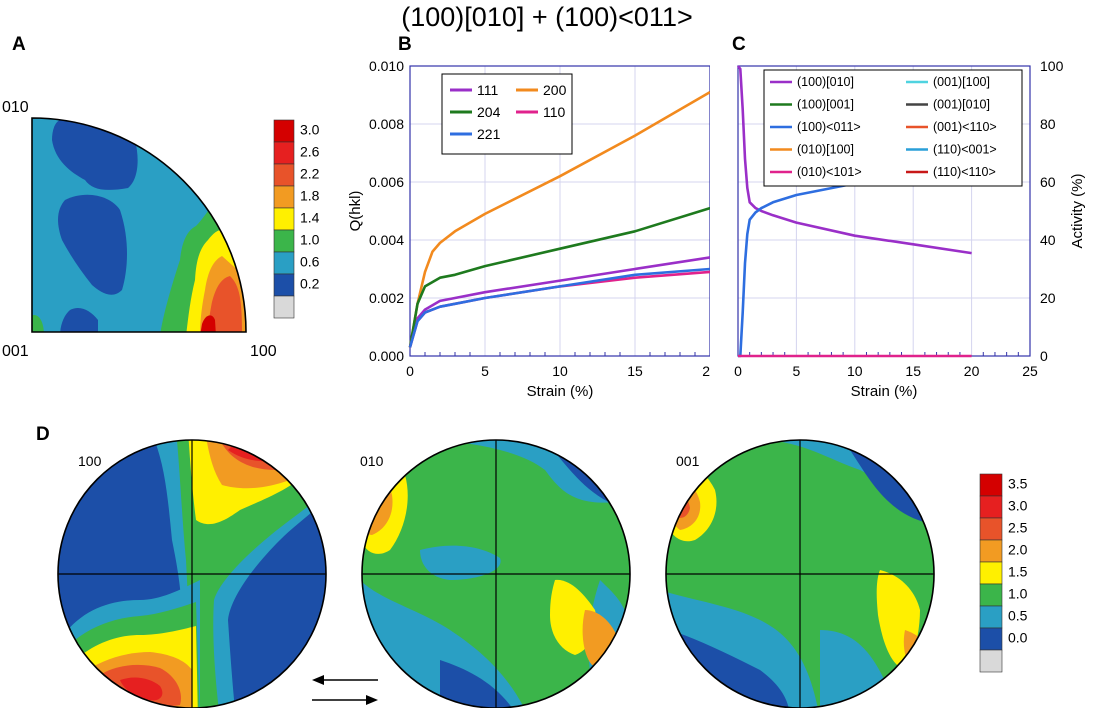 This screenshot has width=1094, height=708. I want to click on chart-b-xtick-label: 20, so click(706, 371).